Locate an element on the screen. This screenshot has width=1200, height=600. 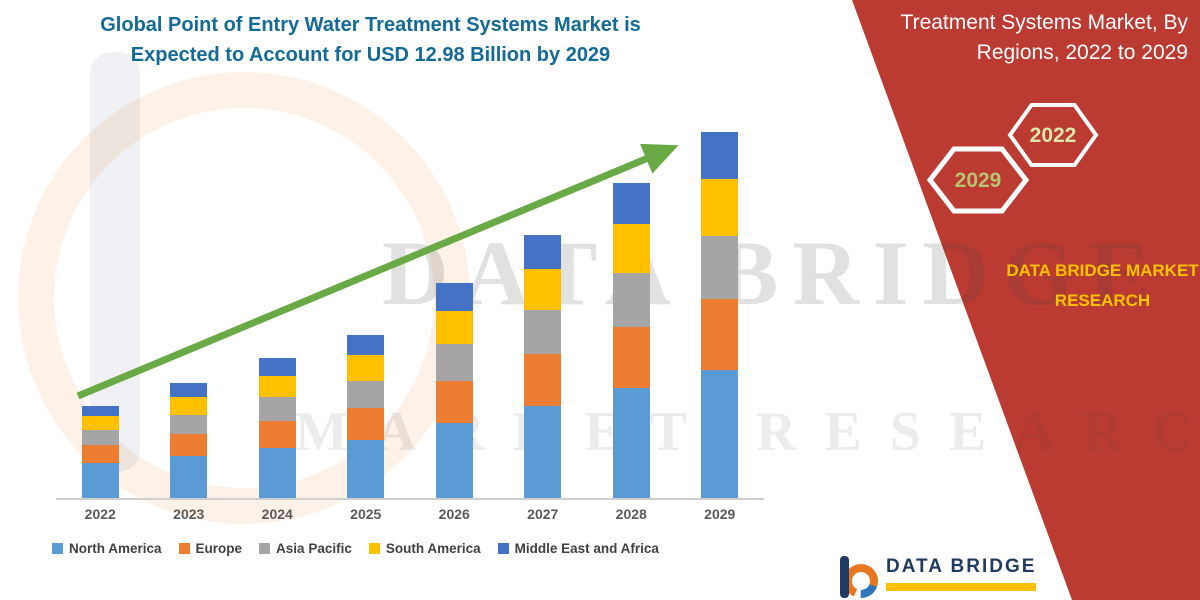
hexagon-2022-label: 2022 is located at coordinates (1053, 135).